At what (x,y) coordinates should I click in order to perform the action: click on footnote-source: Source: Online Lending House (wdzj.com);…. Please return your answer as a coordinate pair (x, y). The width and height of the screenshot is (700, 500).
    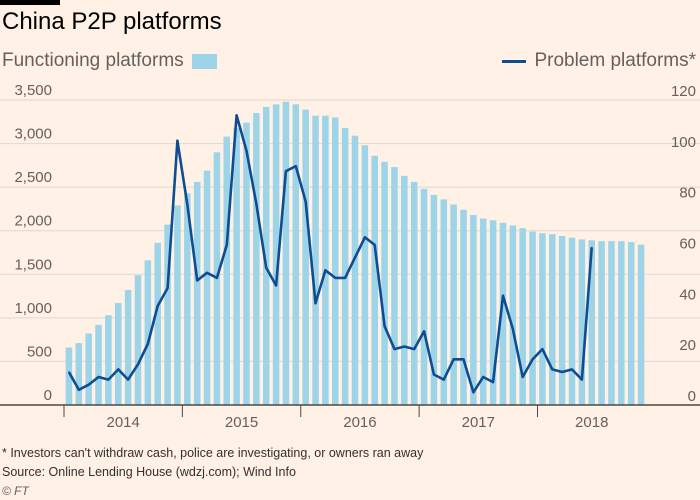
    Looking at the image, I should click on (149, 472).